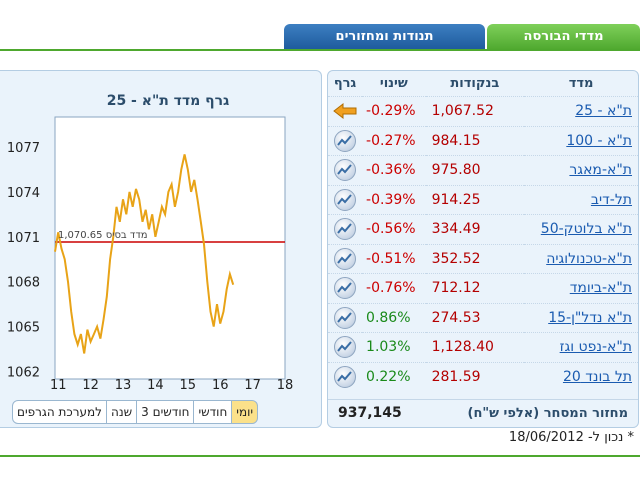 The height and width of the screenshot is (480, 640). I want to click on index-change: -0.29%, so click(394, 111).